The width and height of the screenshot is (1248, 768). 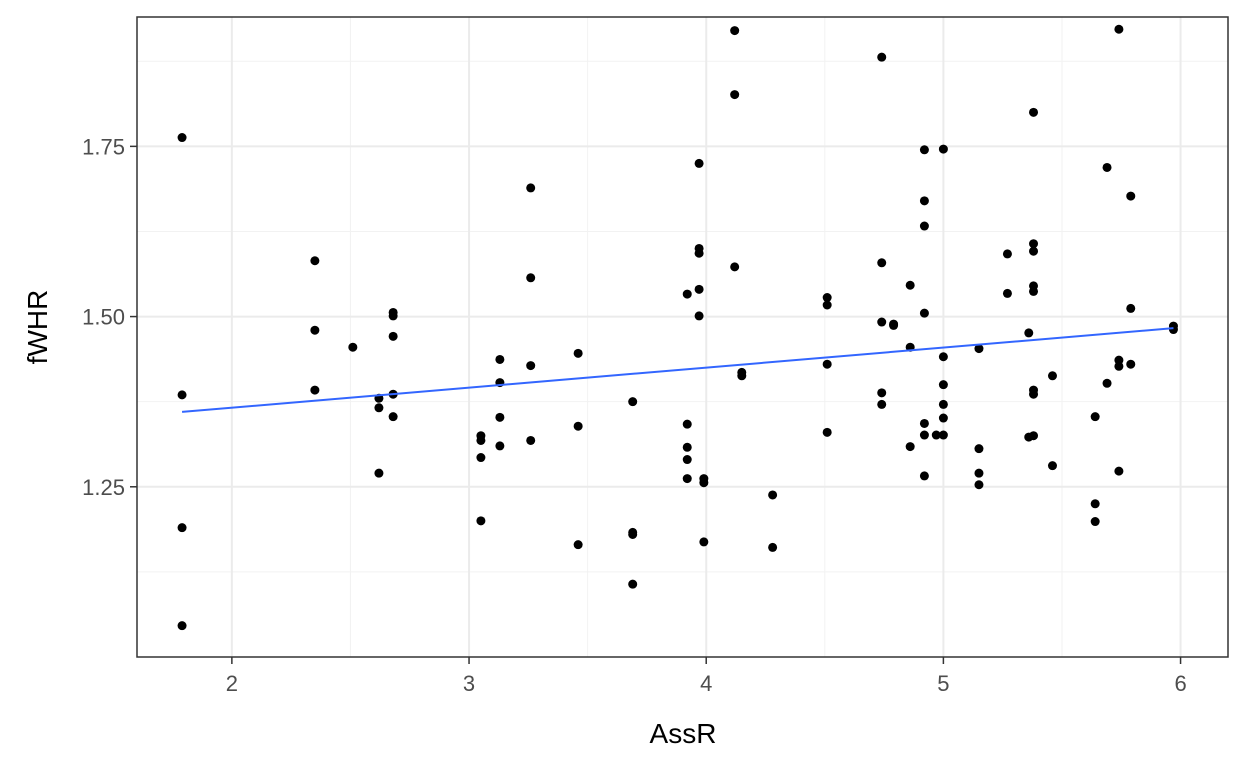 I want to click on trend-line-layer, so click(x=677, y=370).